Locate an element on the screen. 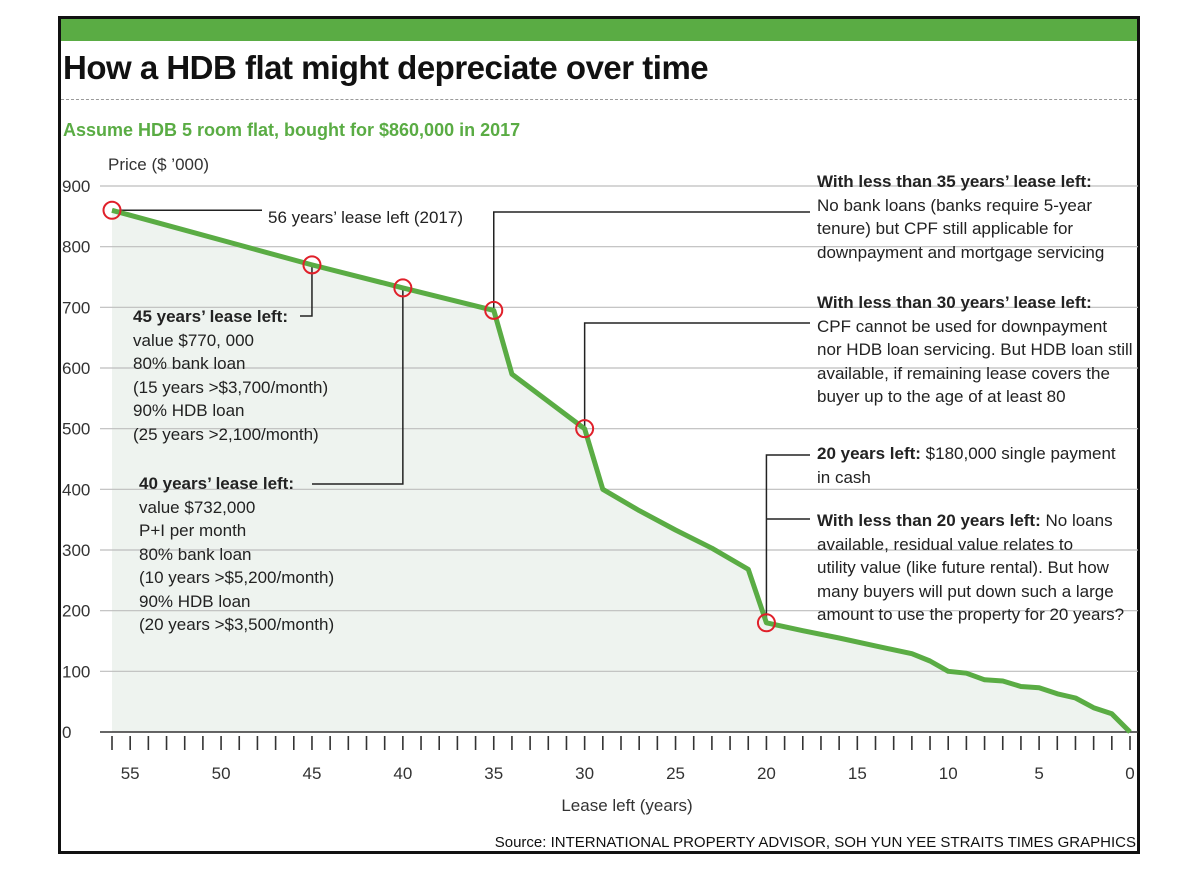 The image size is (1200, 874). annotation-line: CPF cannot be used for downpayment is located at coordinates (975, 327).